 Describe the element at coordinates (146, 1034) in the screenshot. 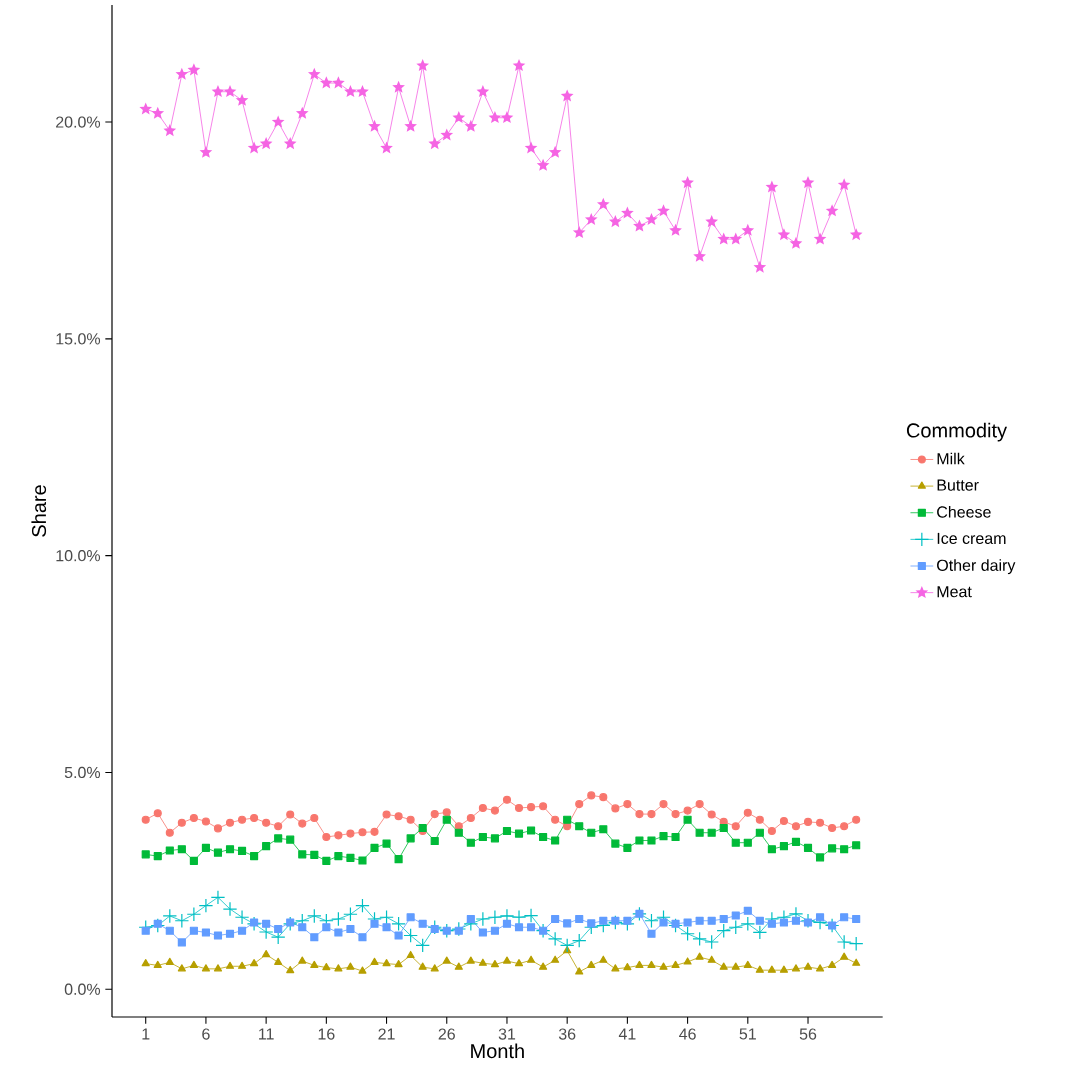

I see `x-tick-label: 1` at that location.